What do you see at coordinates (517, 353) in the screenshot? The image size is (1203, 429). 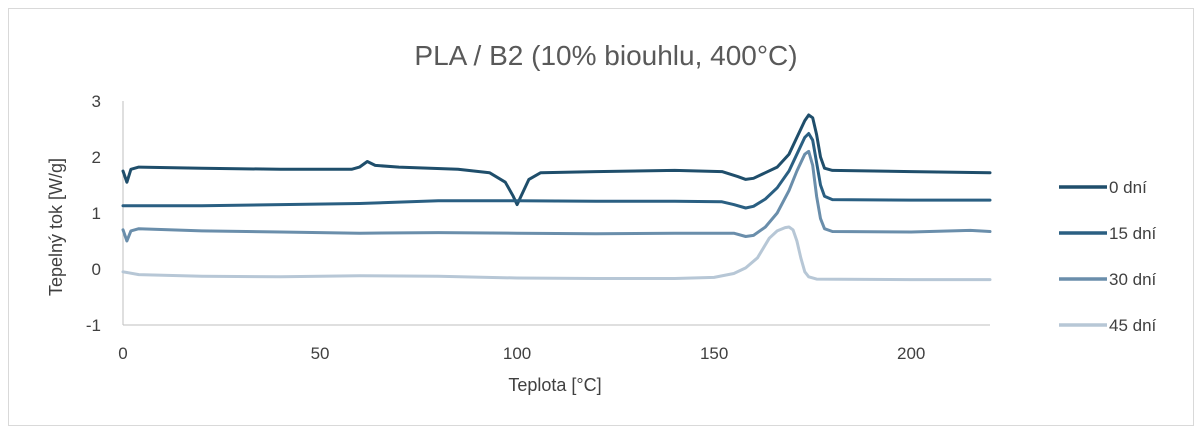 I see `x-tick-label: 100` at bounding box center [517, 353].